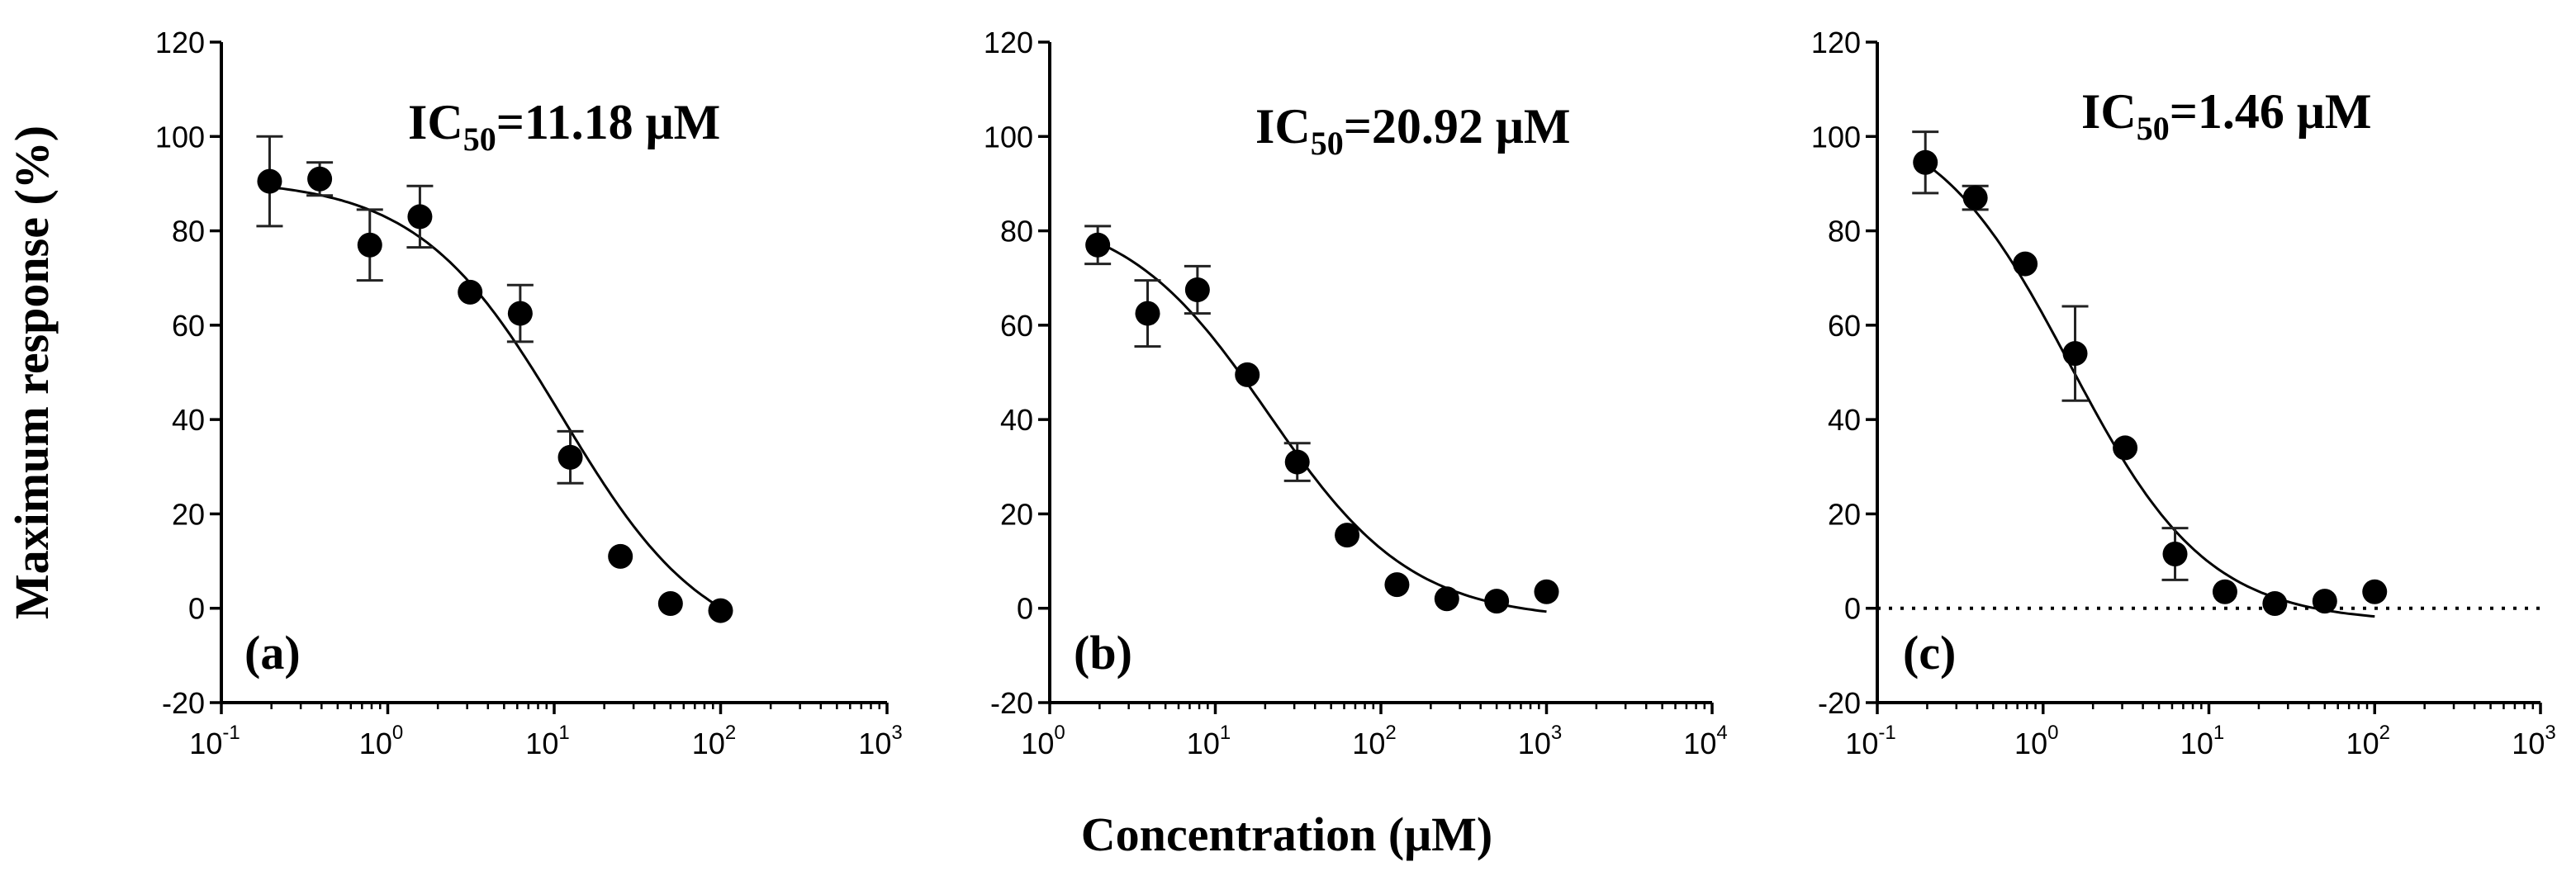  Describe the element at coordinates (2226, 115) in the screenshot. I see `ic50-annotation: IC50=1.46 μM` at that location.